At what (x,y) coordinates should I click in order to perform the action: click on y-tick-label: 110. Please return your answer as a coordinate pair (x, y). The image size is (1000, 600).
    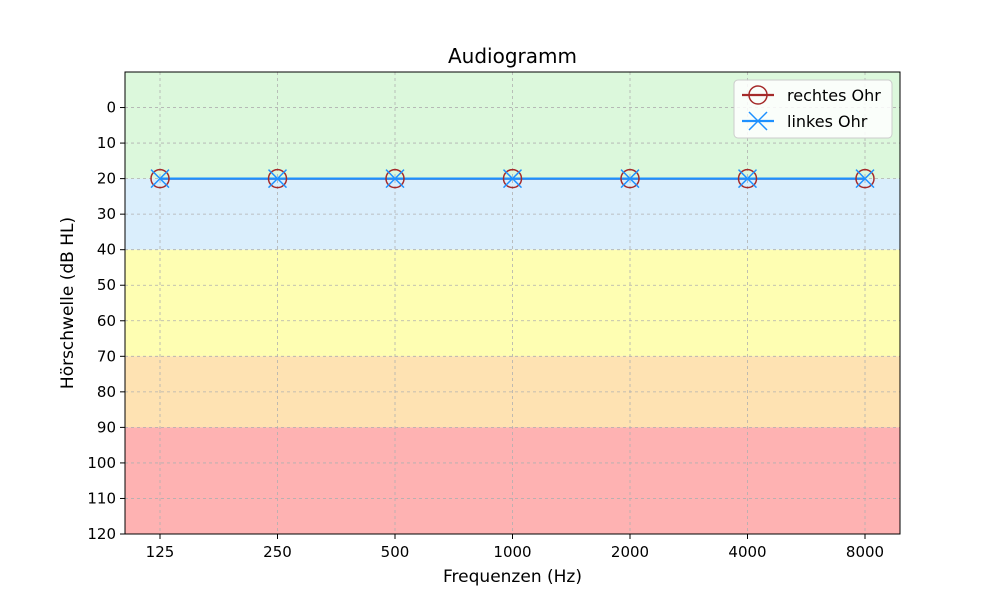
    Looking at the image, I should click on (101, 498).